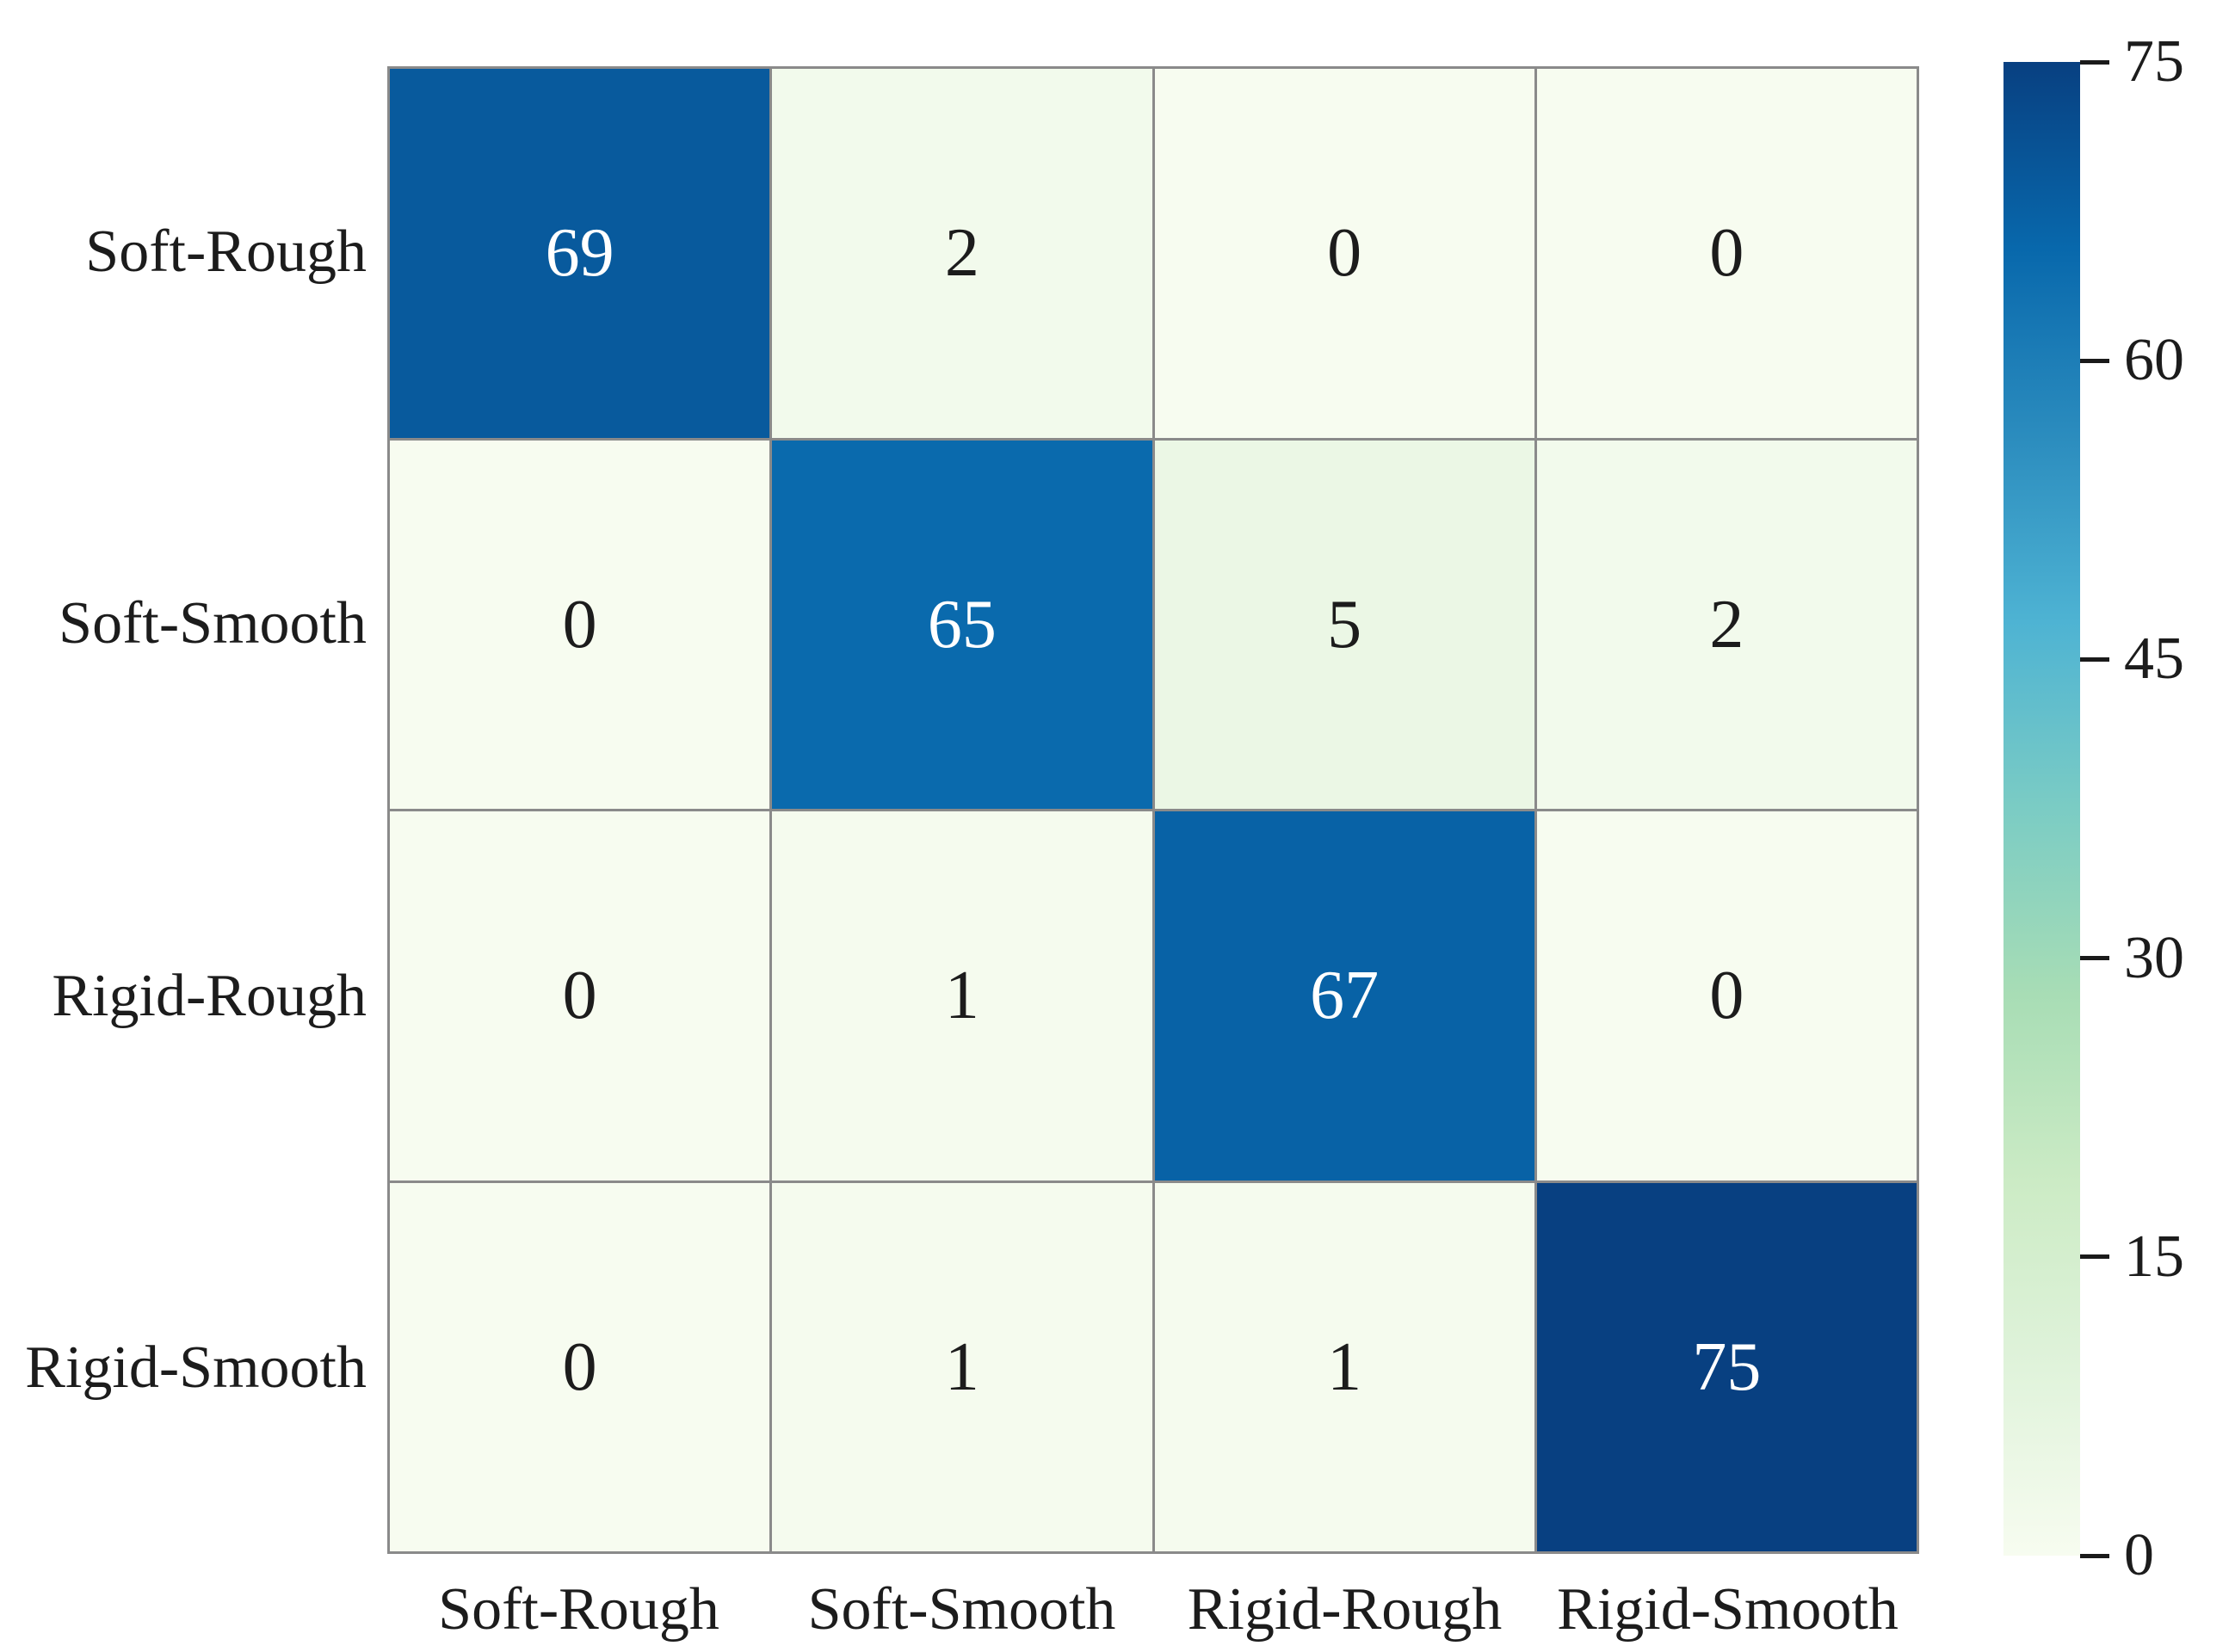  I want to click on x-axis-label: Rigid-Smooth, so click(1728, 1609).